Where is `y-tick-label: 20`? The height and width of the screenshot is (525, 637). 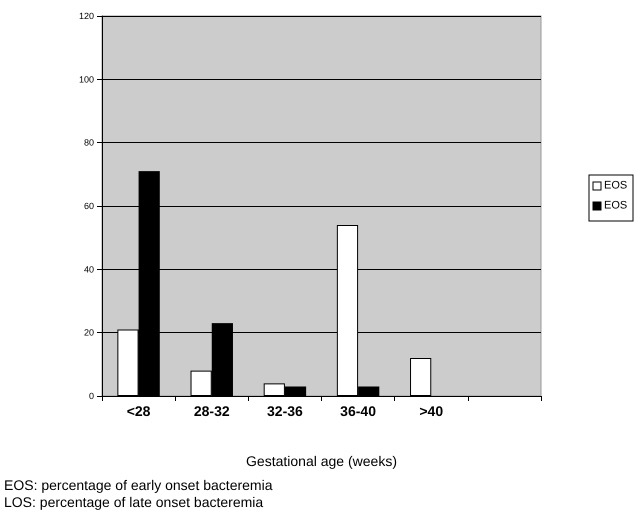 y-tick-label: 20 is located at coordinates (89, 333).